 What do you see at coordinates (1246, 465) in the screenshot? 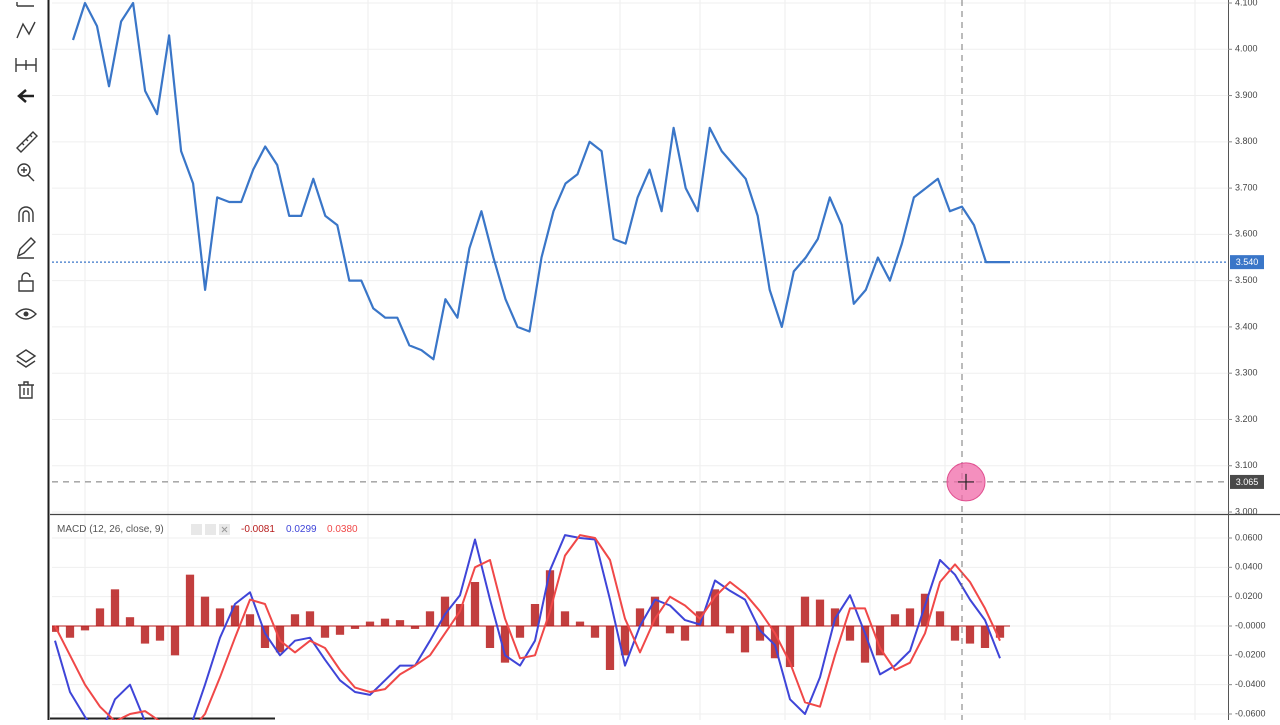
I see `y-tick-label: 3.100` at bounding box center [1246, 465].